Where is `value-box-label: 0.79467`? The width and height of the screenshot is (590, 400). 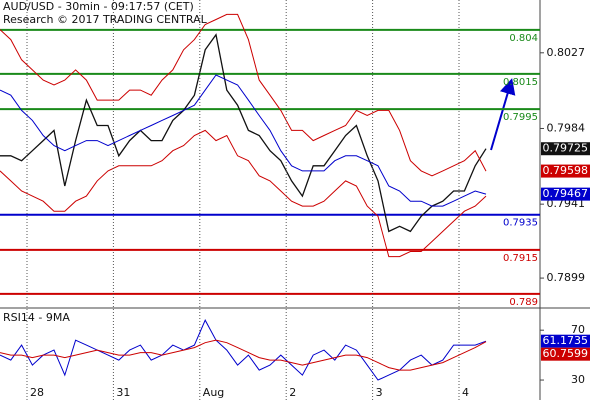
value-box-label: 0.79467 is located at coordinates (566, 193).